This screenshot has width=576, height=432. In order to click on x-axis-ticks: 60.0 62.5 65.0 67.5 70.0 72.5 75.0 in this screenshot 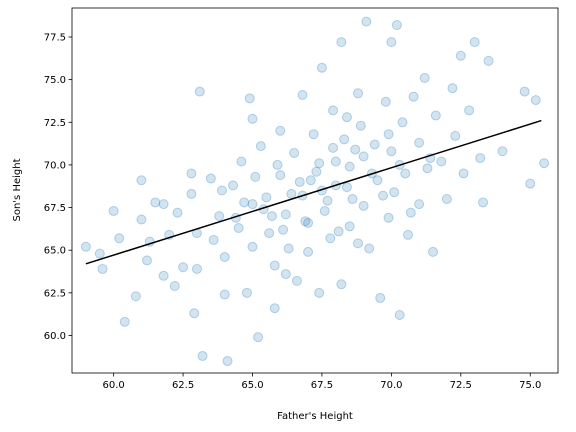, I will do `click(322, 382)`.